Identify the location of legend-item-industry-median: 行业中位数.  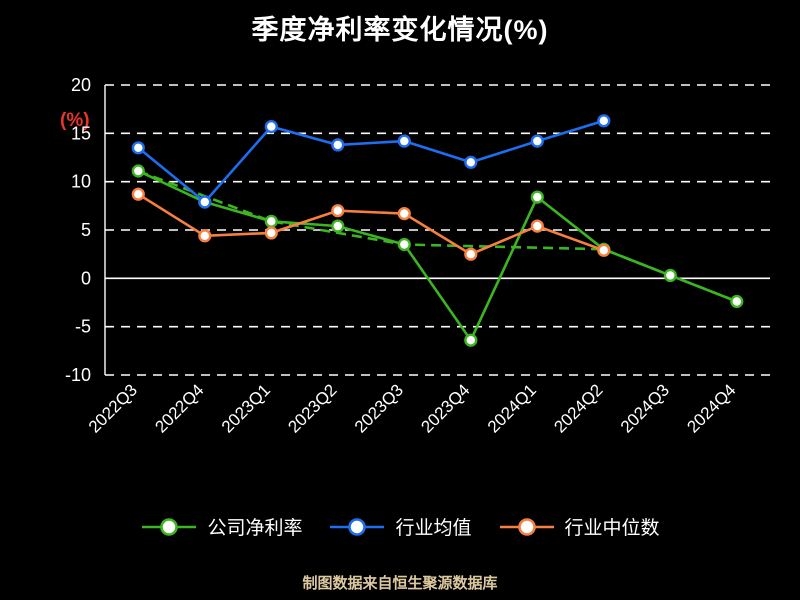
(579, 526).